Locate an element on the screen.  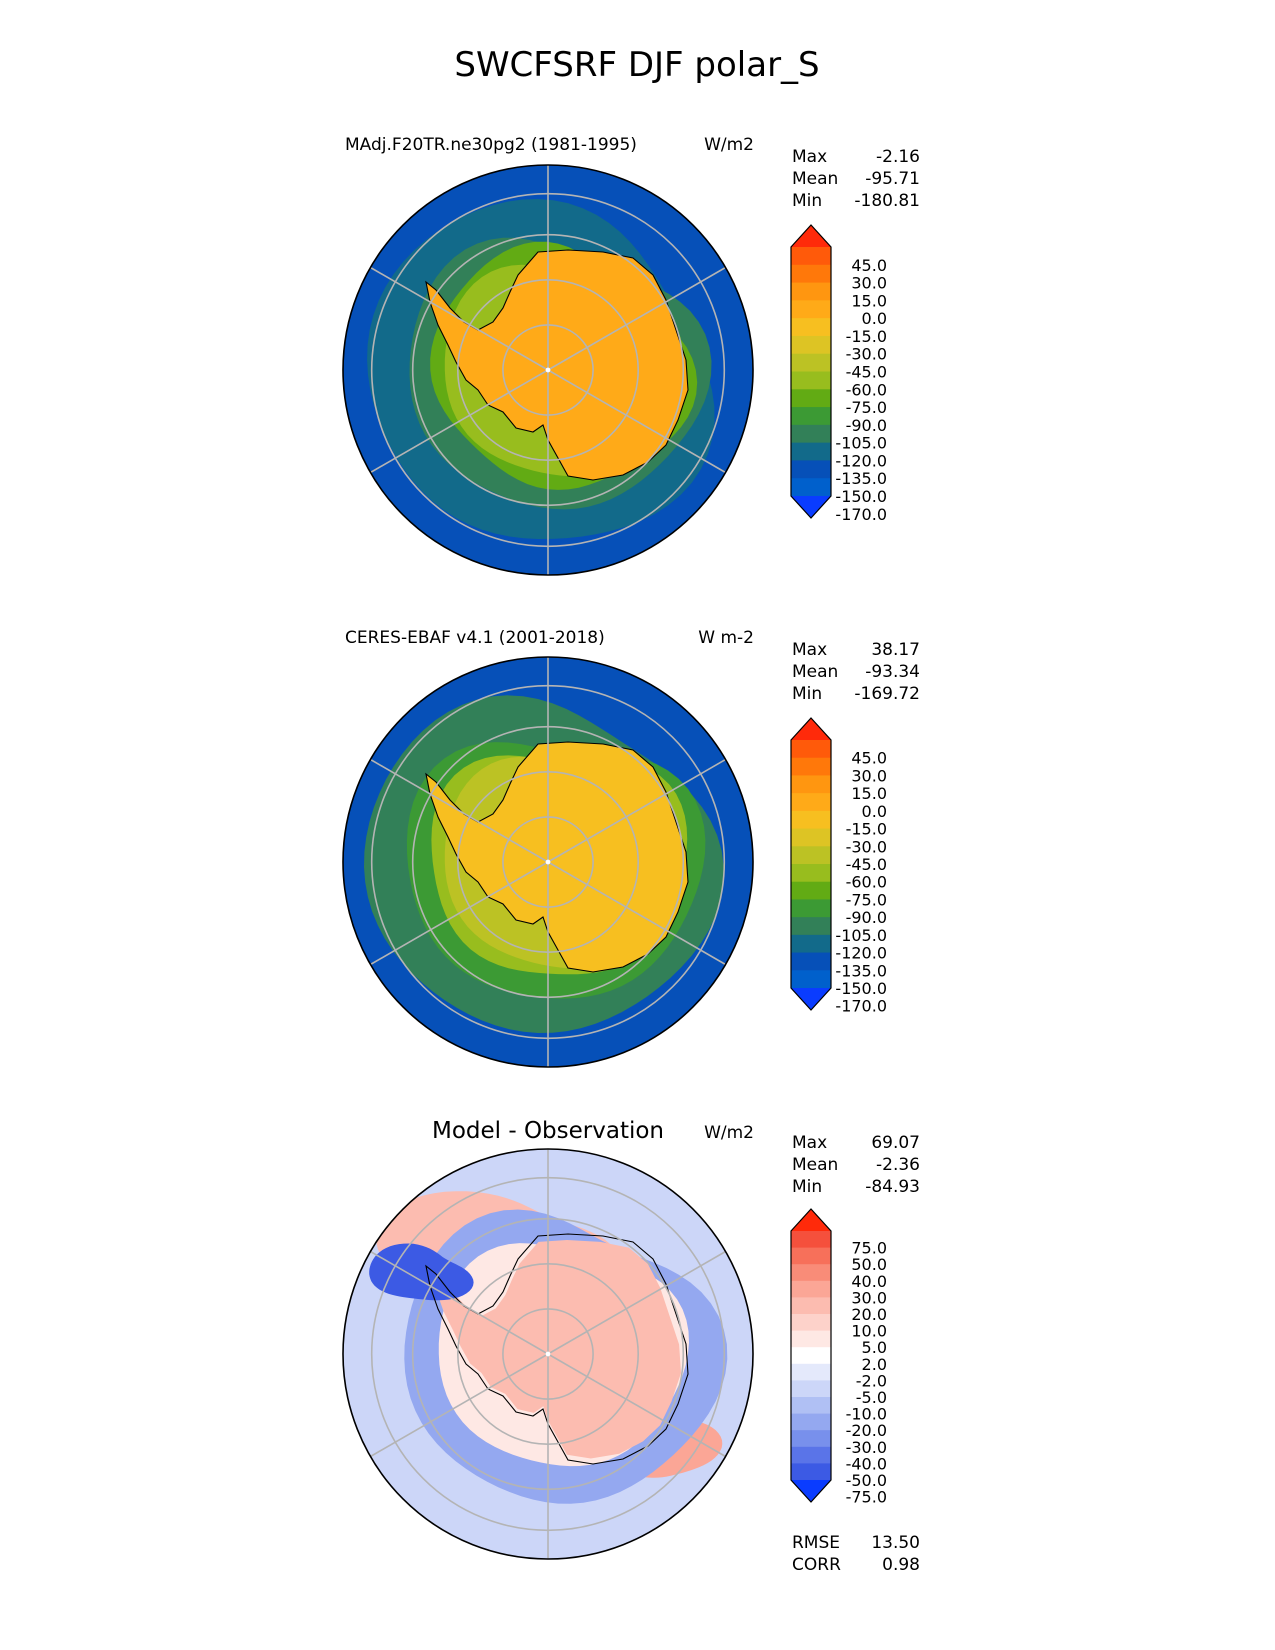
colorbar-tick-label: 20.0 is located at coordinates (869, 1314).